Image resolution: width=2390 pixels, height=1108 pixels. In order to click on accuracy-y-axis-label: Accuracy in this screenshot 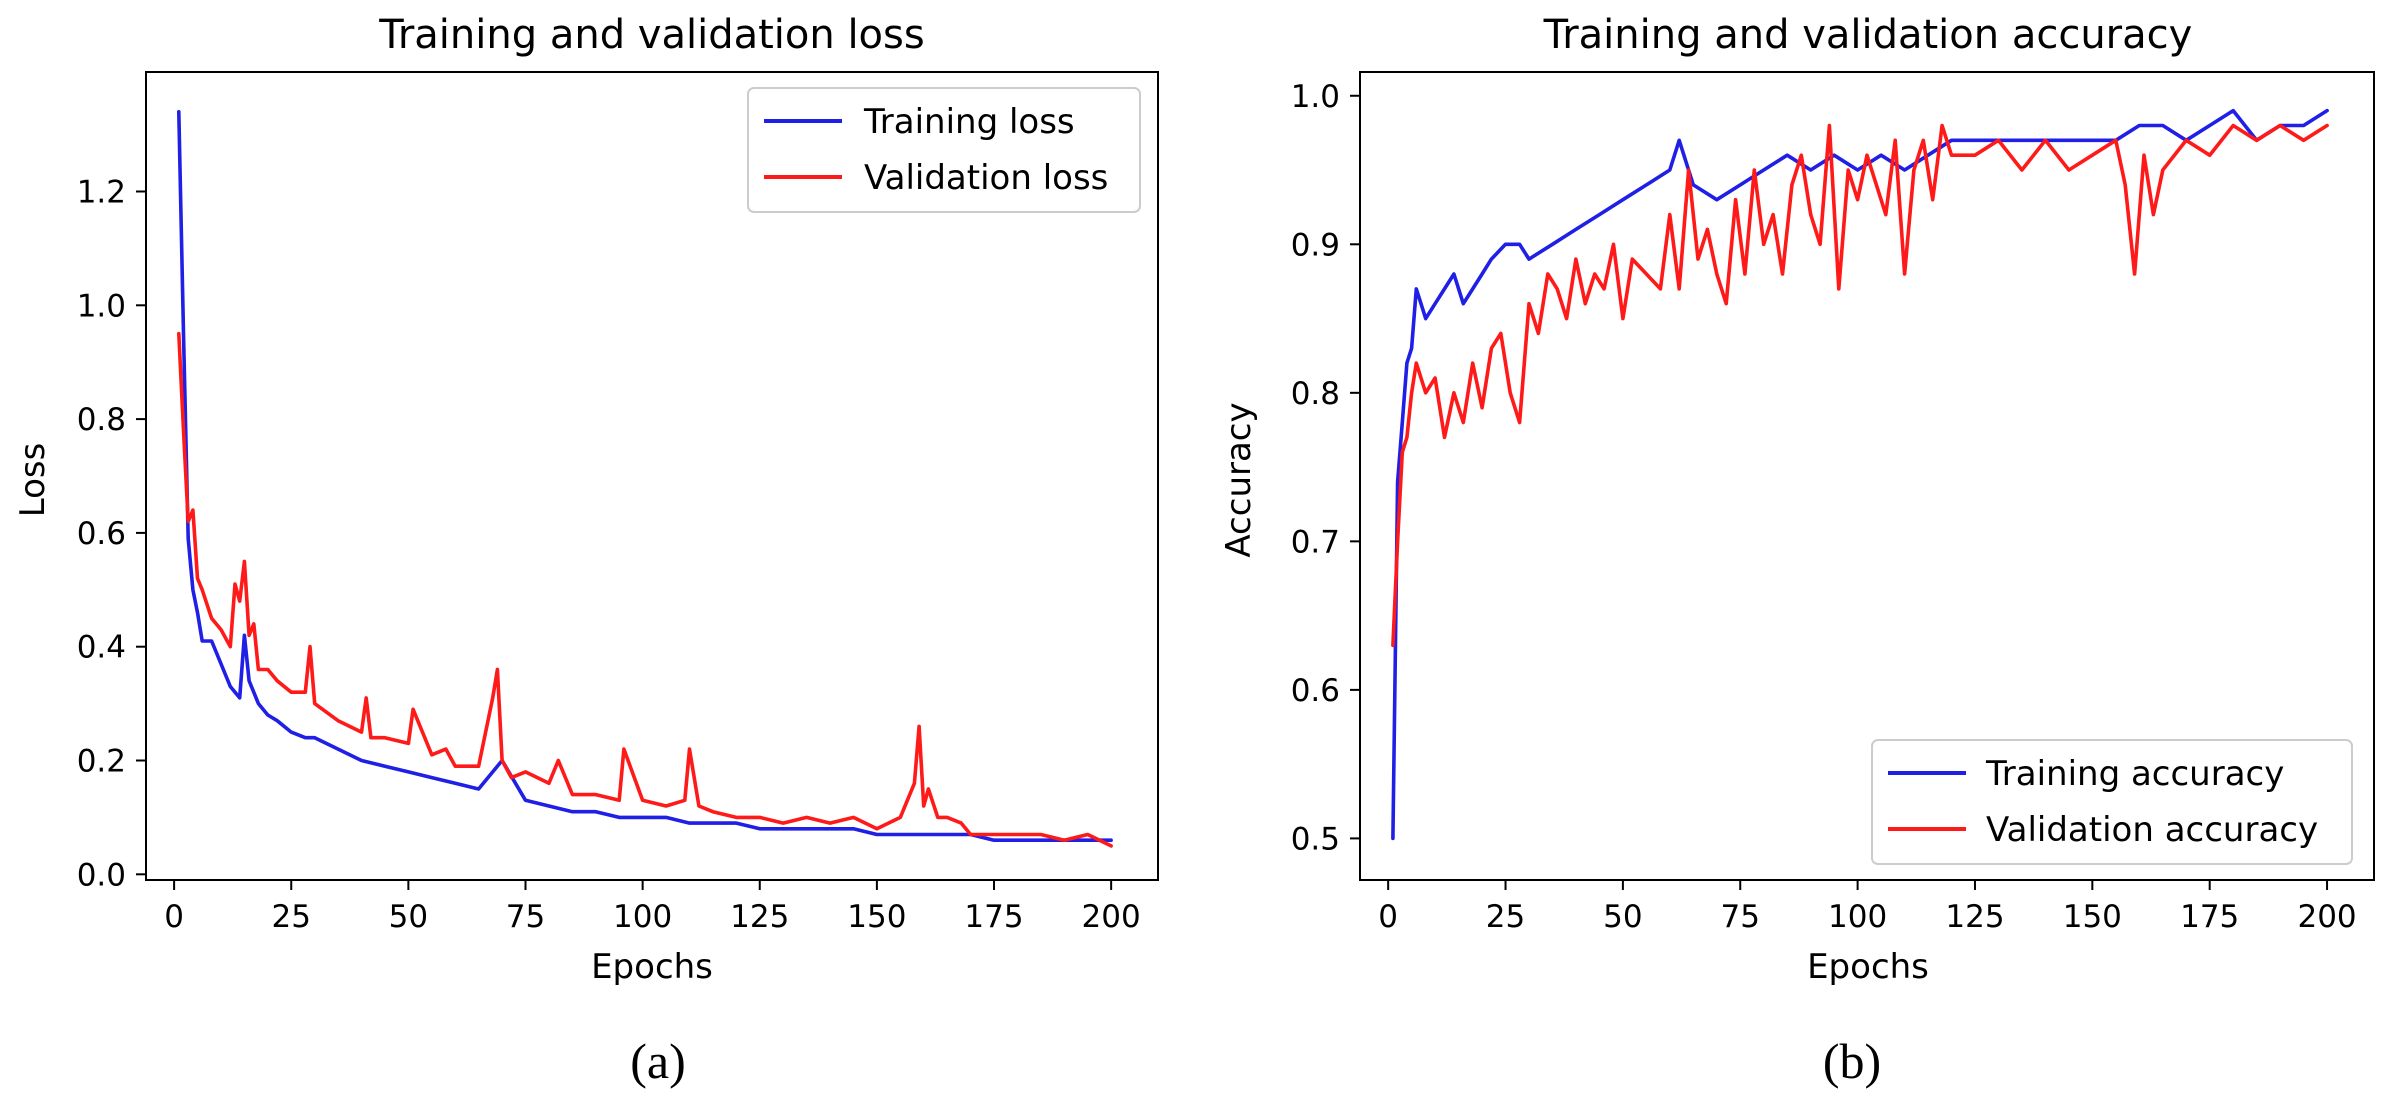, I will do `click(1239, 479)`.